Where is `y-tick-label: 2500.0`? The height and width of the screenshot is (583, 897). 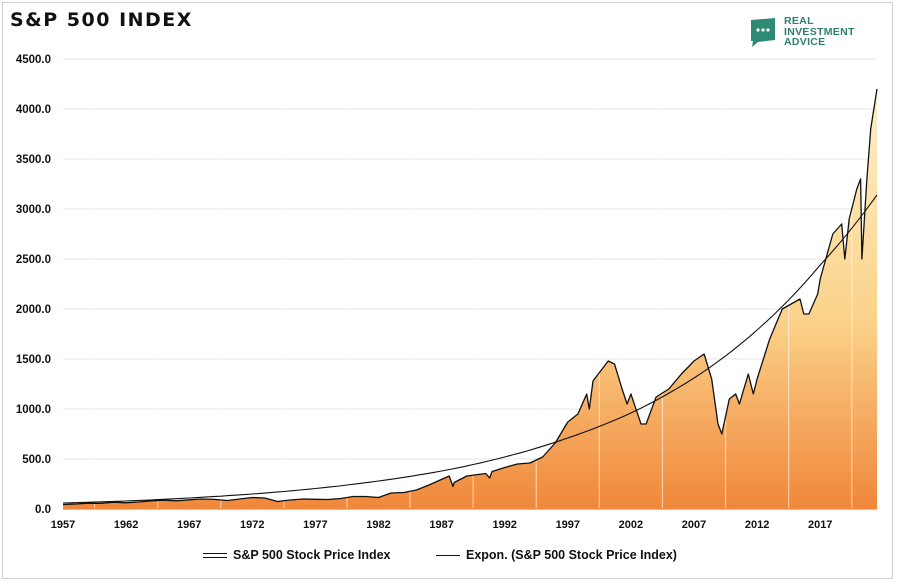 y-tick-label: 2500.0 is located at coordinates (33, 260).